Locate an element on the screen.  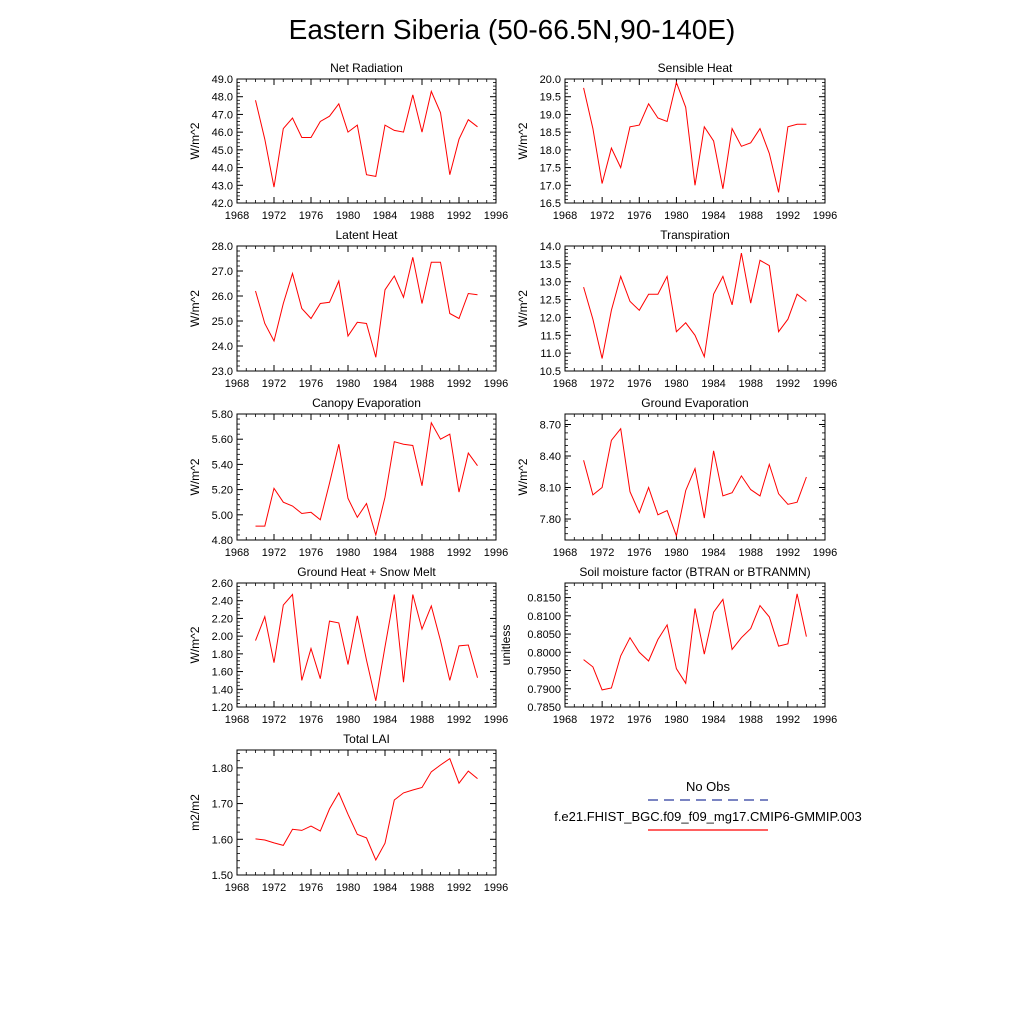
y-tick-label: 16.5 is located at coordinates (550, 204).